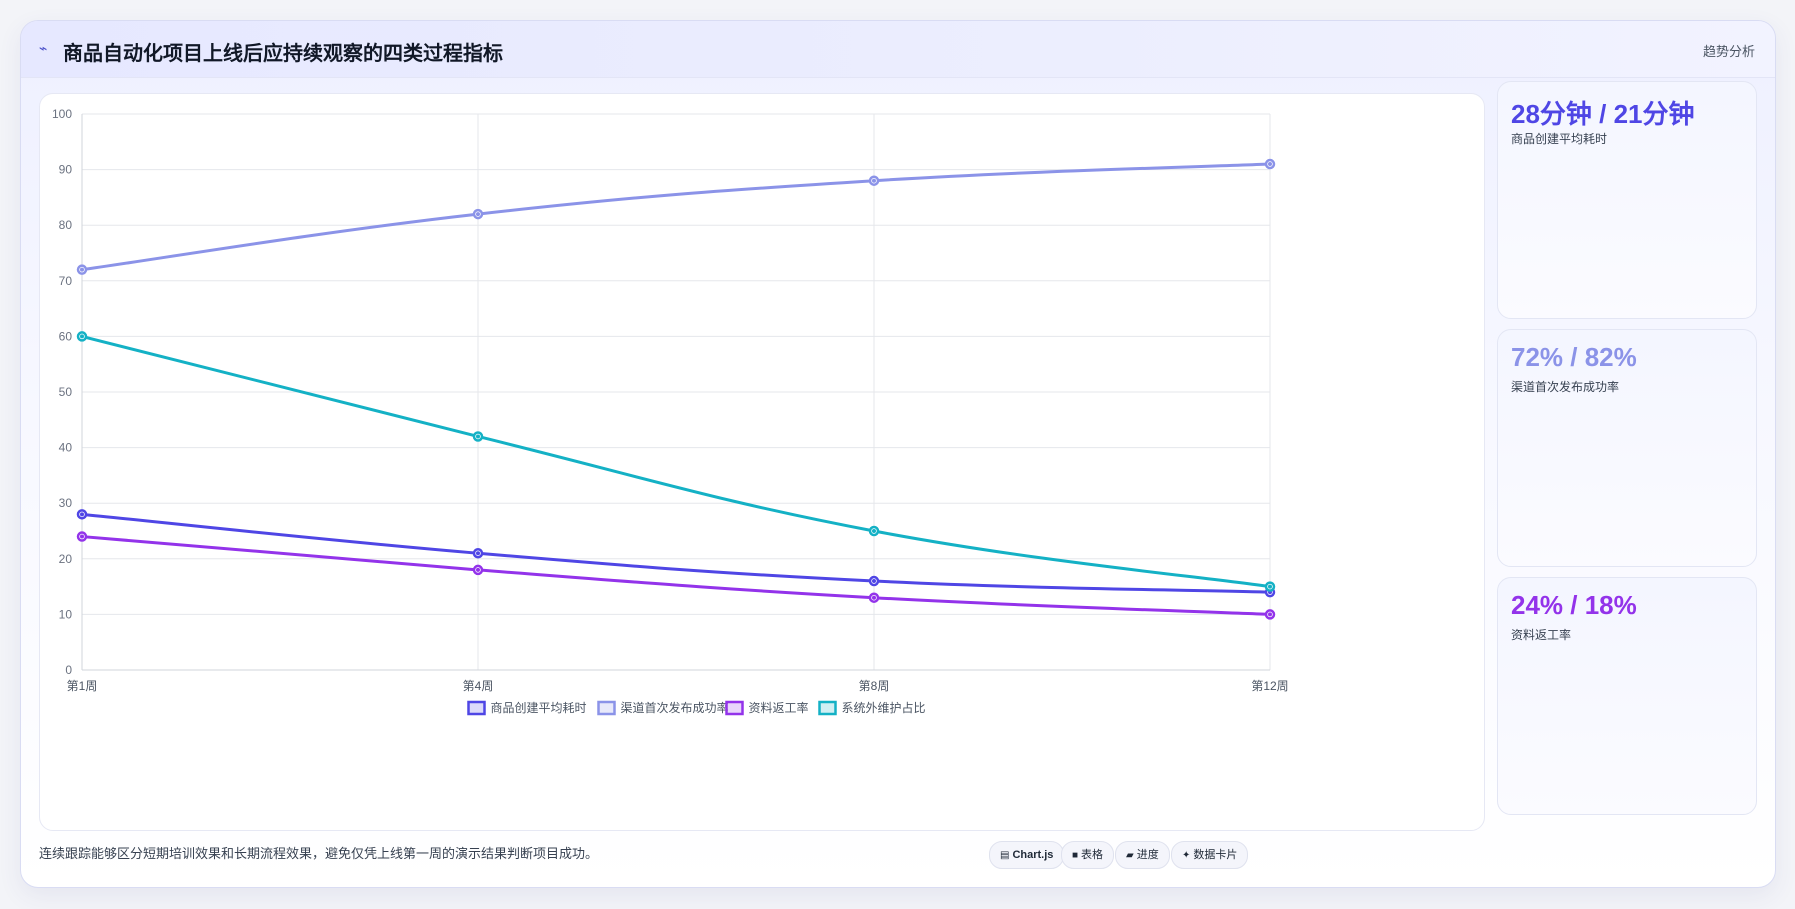 The height and width of the screenshot is (909, 1795). Describe the element at coordinates (1147, 855) in the screenshot. I see `chip-label: 进度` at that location.